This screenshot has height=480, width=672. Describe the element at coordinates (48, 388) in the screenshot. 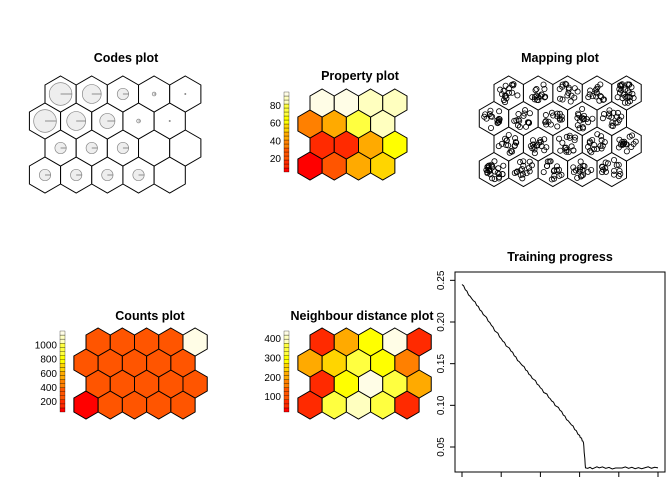

I see `counts-legend-tick-label: 400` at that location.